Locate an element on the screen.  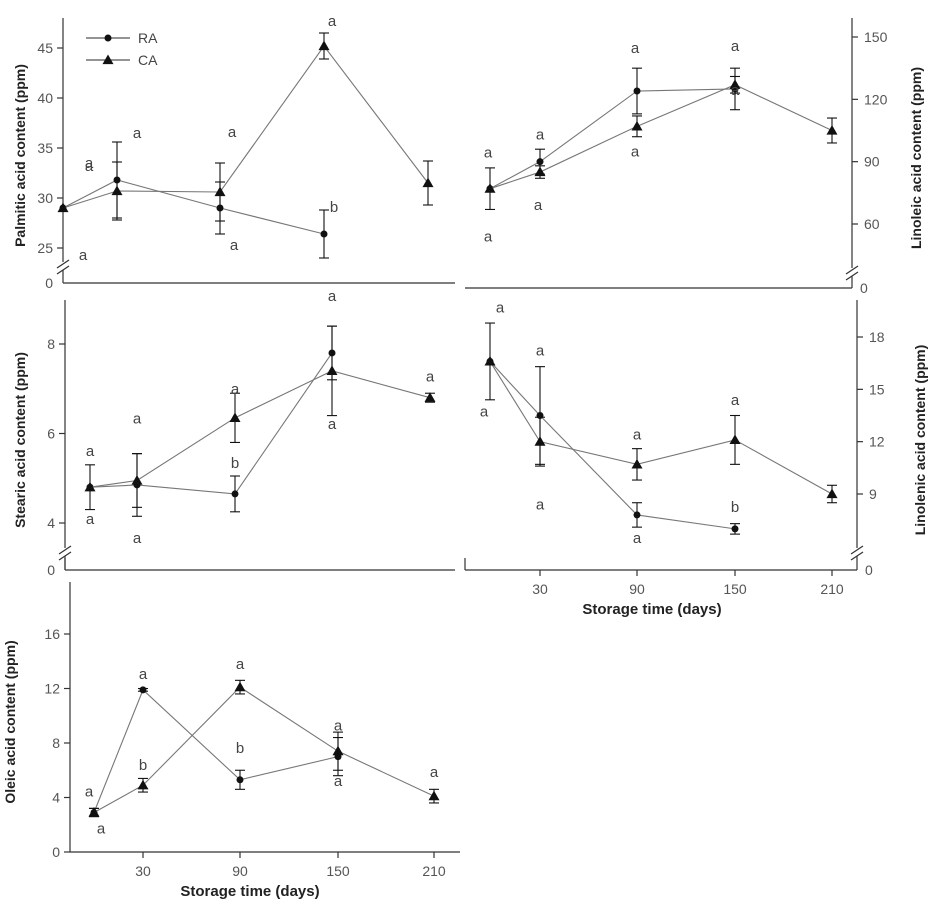
y-tick-label: 18 is located at coordinates (877, 337).